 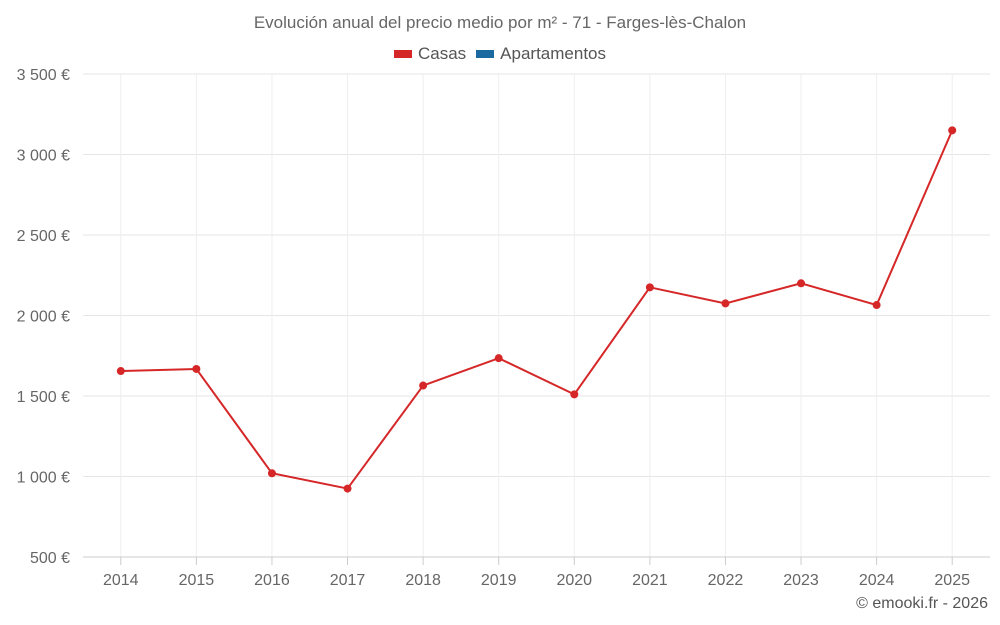 I want to click on x-tick-label: 2018, so click(x=423, y=580).